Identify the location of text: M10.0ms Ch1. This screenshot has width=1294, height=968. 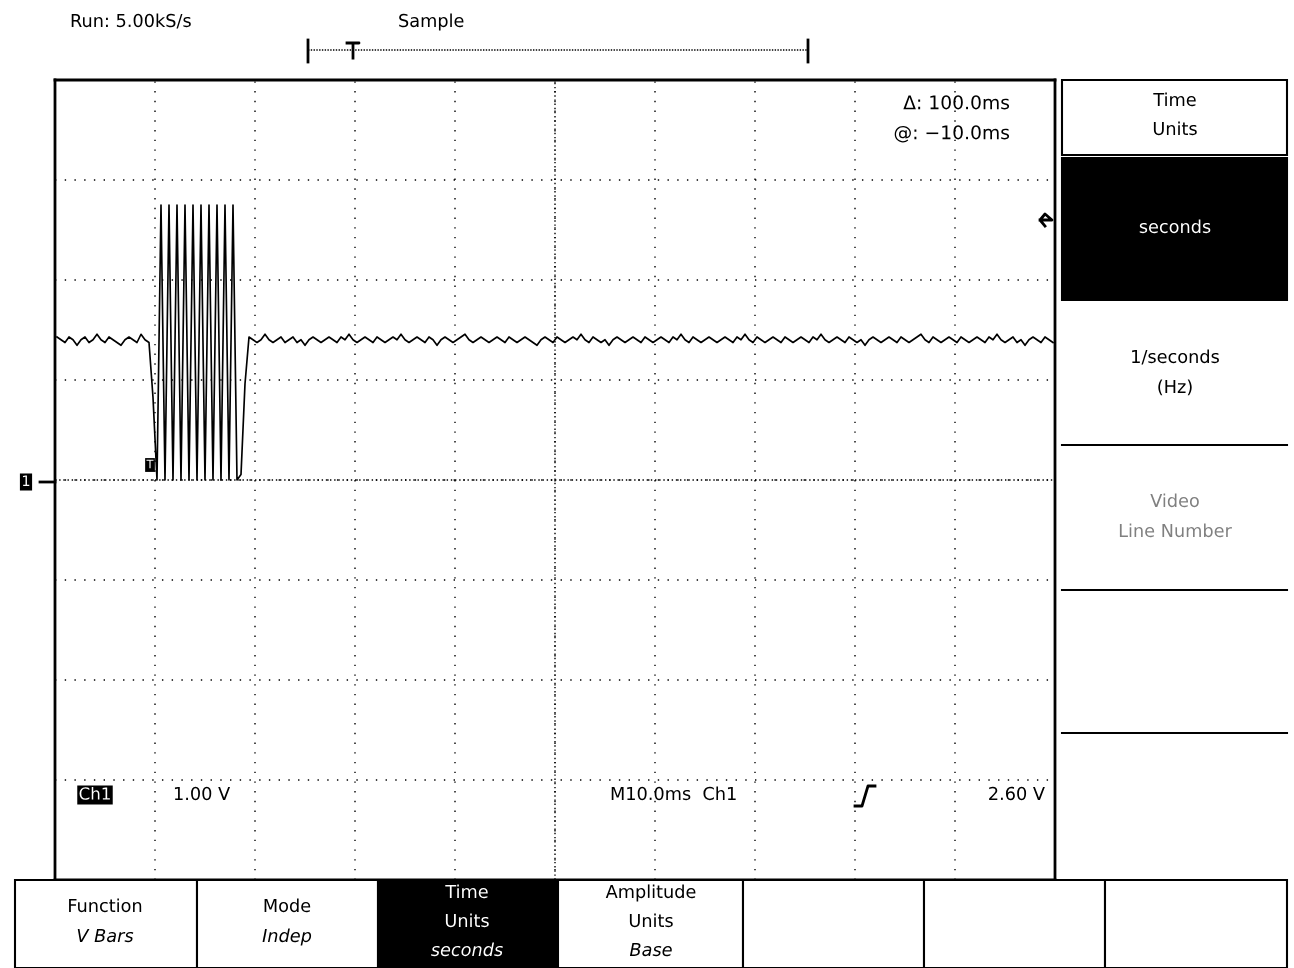
(673, 793).